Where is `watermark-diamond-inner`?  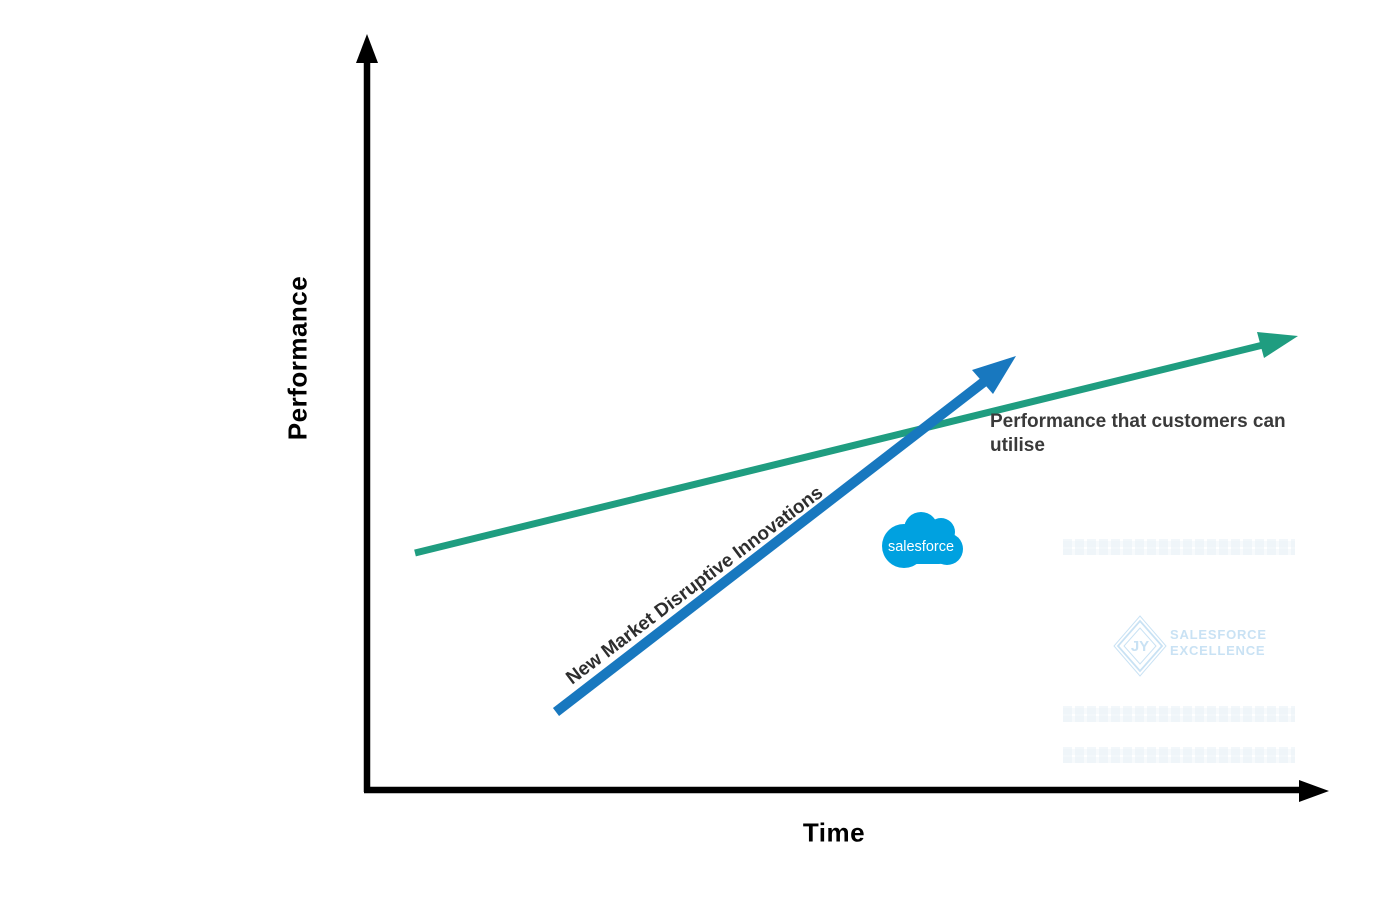
watermark-diamond-inner is located at coordinates (1140, 646).